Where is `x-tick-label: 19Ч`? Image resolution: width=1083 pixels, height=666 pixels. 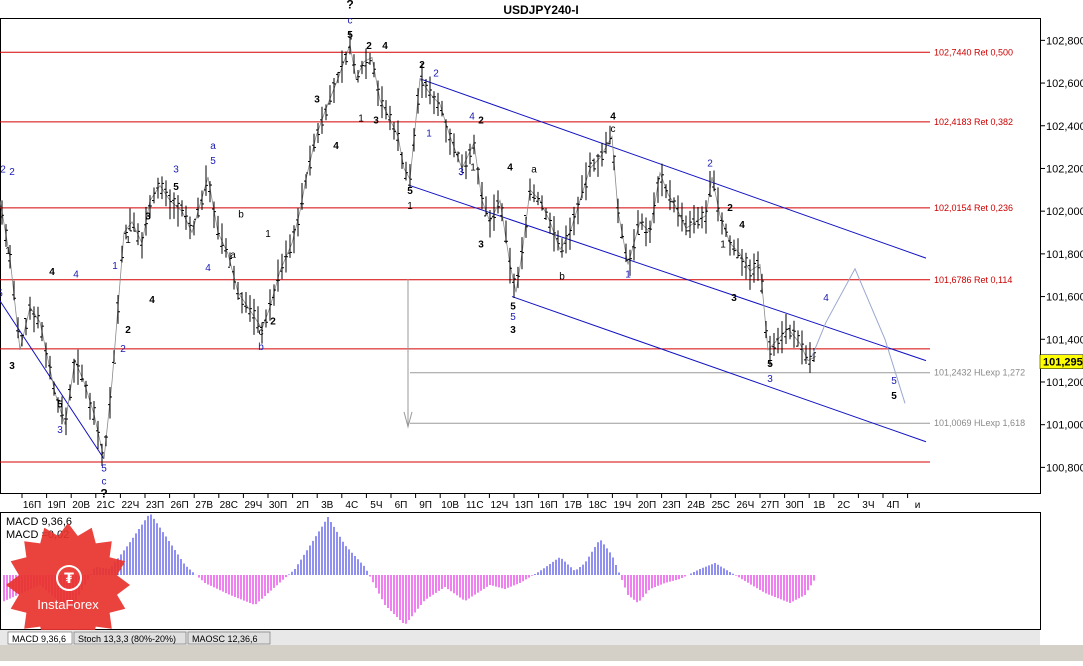
x-tick-label: 19Ч is located at coordinates (623, 505).